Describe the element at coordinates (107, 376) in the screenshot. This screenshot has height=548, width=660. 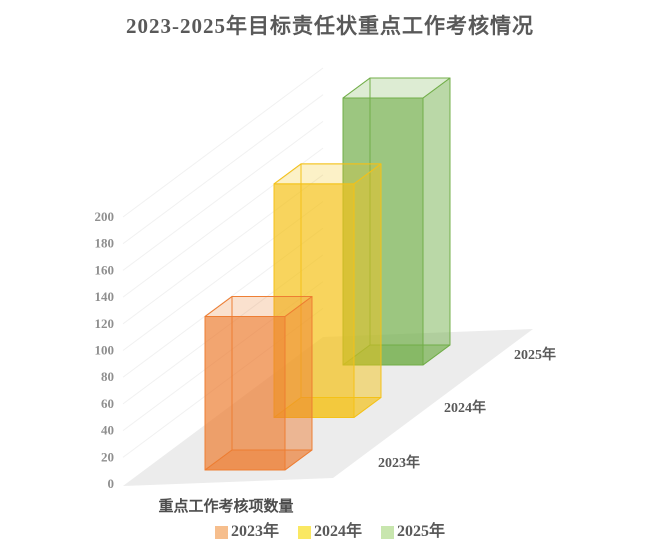
I see `y-tick-label: 80` at that location.